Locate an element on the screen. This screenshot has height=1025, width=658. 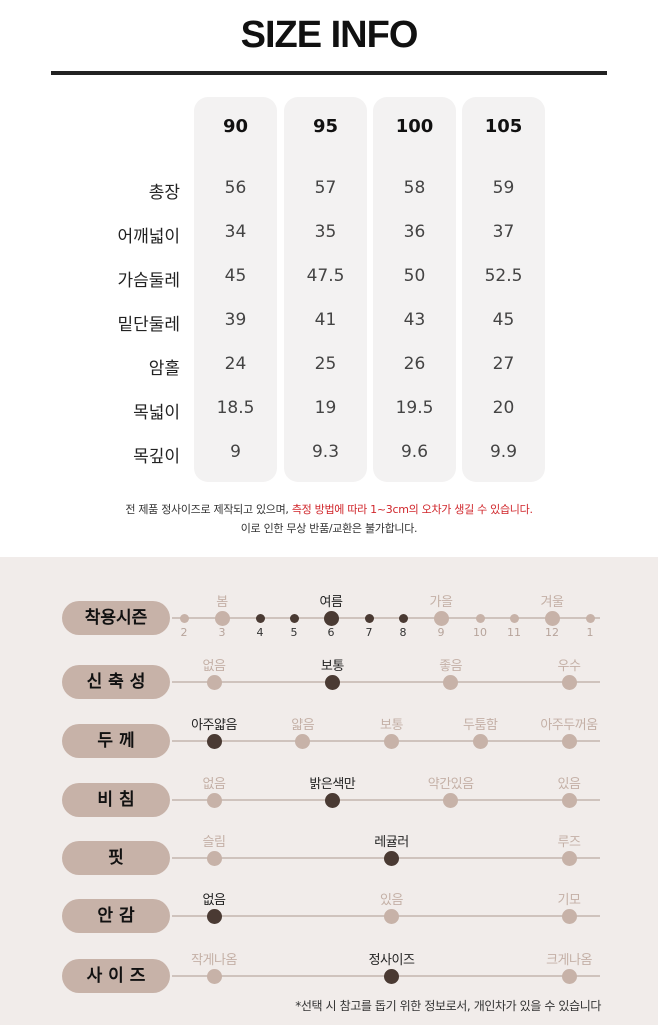
measurement-value: 57 is located at coordinates (325, 188).